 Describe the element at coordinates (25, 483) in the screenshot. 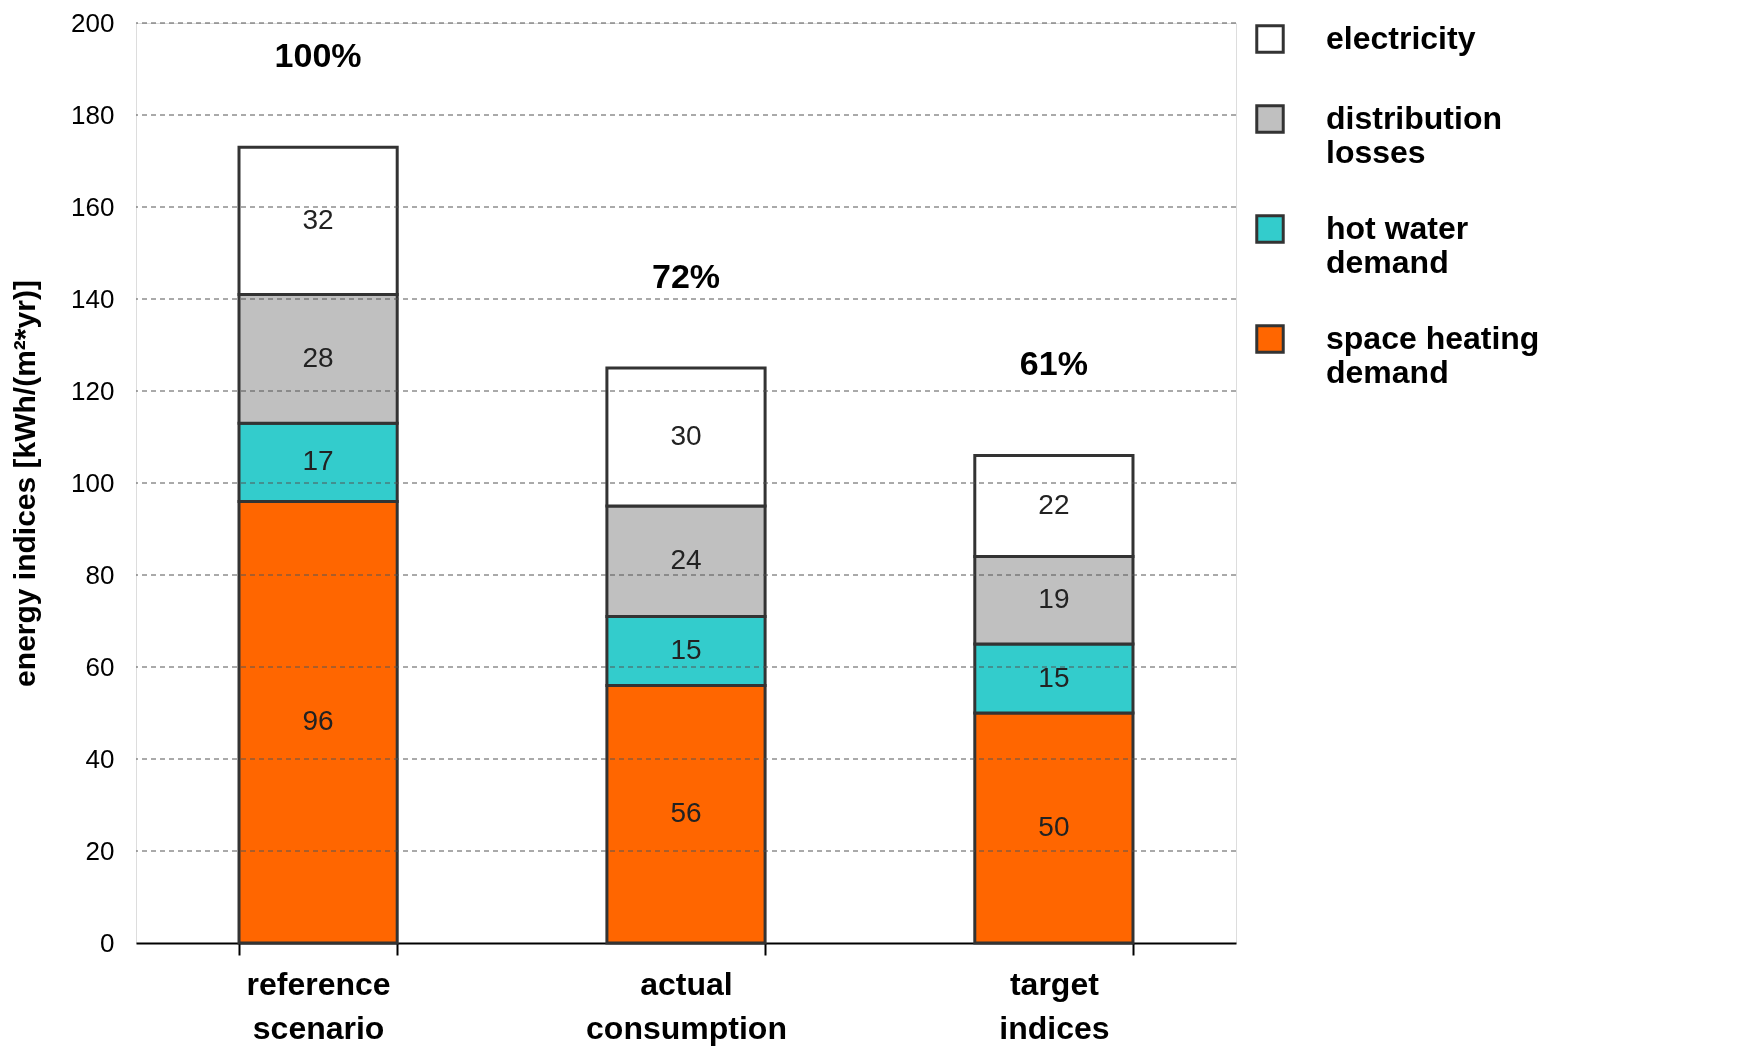

I see `y-axis-title: energy indices [kWh/(m²*yr)]` at that location.